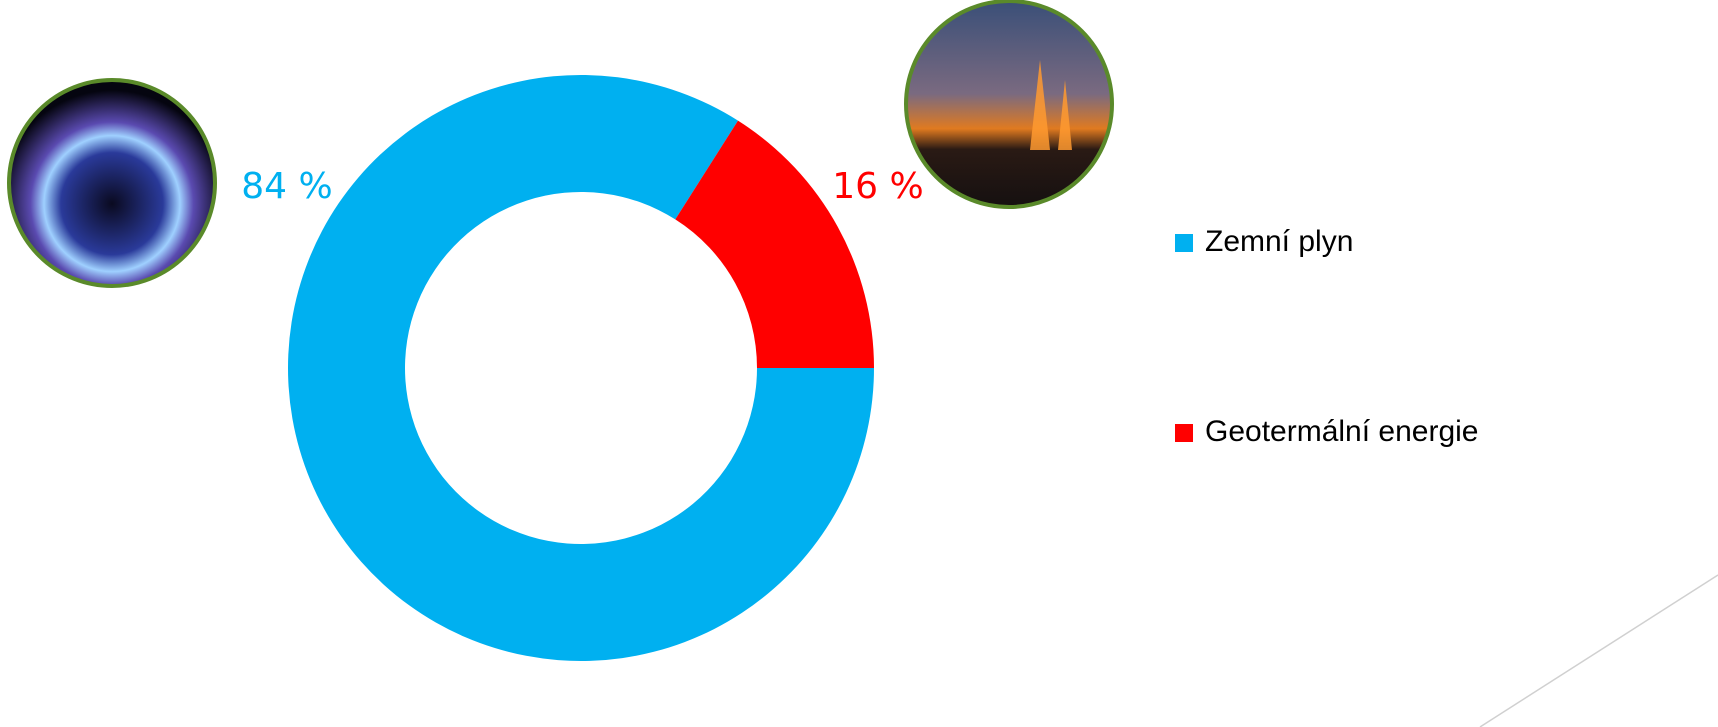 Image resolution: width=1718 pixels, height=727 pixels. I want to click on lava, so click(1051, 105).